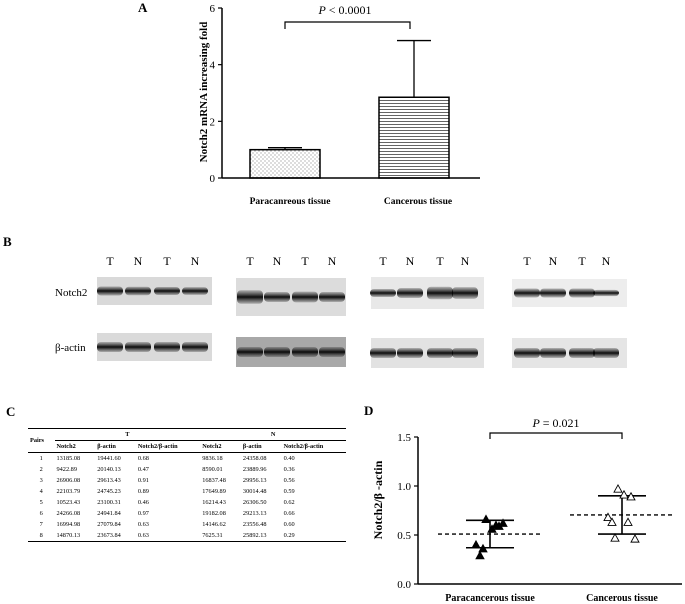  What do you see at coordinates (143, 535) in the screenshot?
I see `table-cell: 0.63` at bounding box center [143, 535].